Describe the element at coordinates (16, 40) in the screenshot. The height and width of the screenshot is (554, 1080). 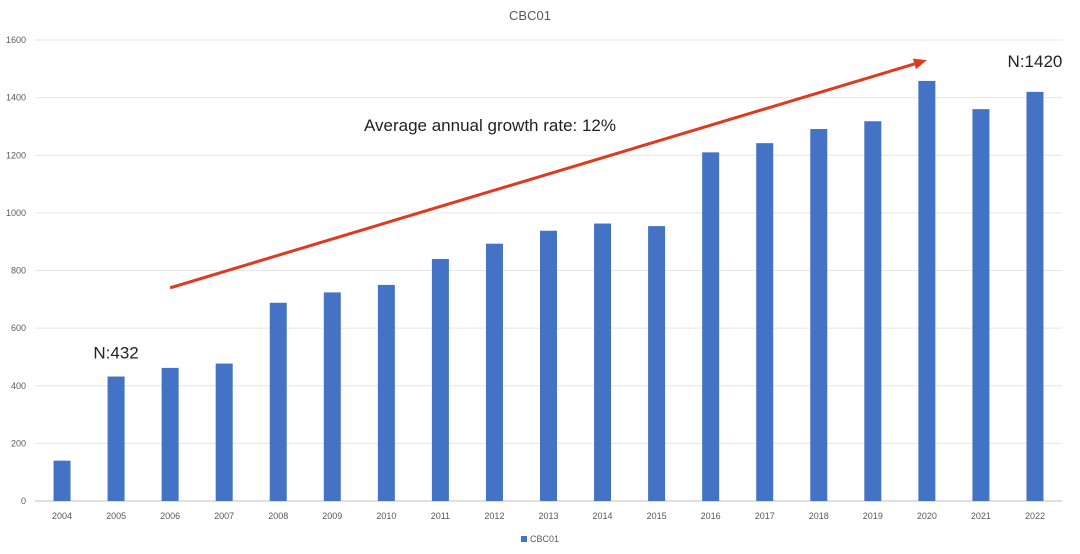
I see `y-tick-label: 1600` at that location.